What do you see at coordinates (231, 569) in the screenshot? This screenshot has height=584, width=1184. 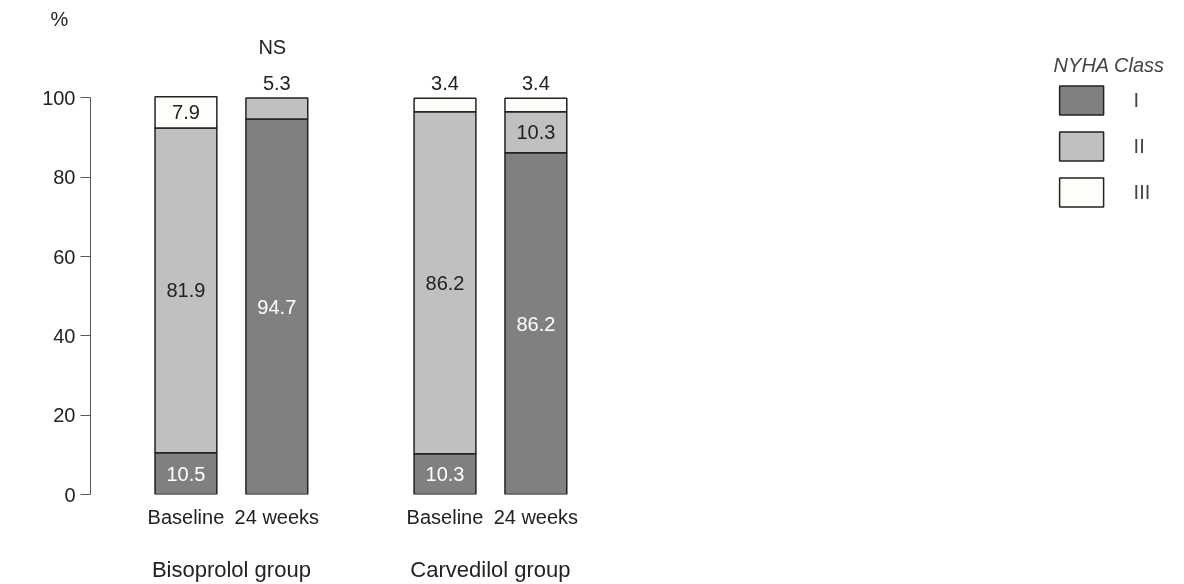 I see `text: Bisoprolol group` at bounding box center [231, 569].